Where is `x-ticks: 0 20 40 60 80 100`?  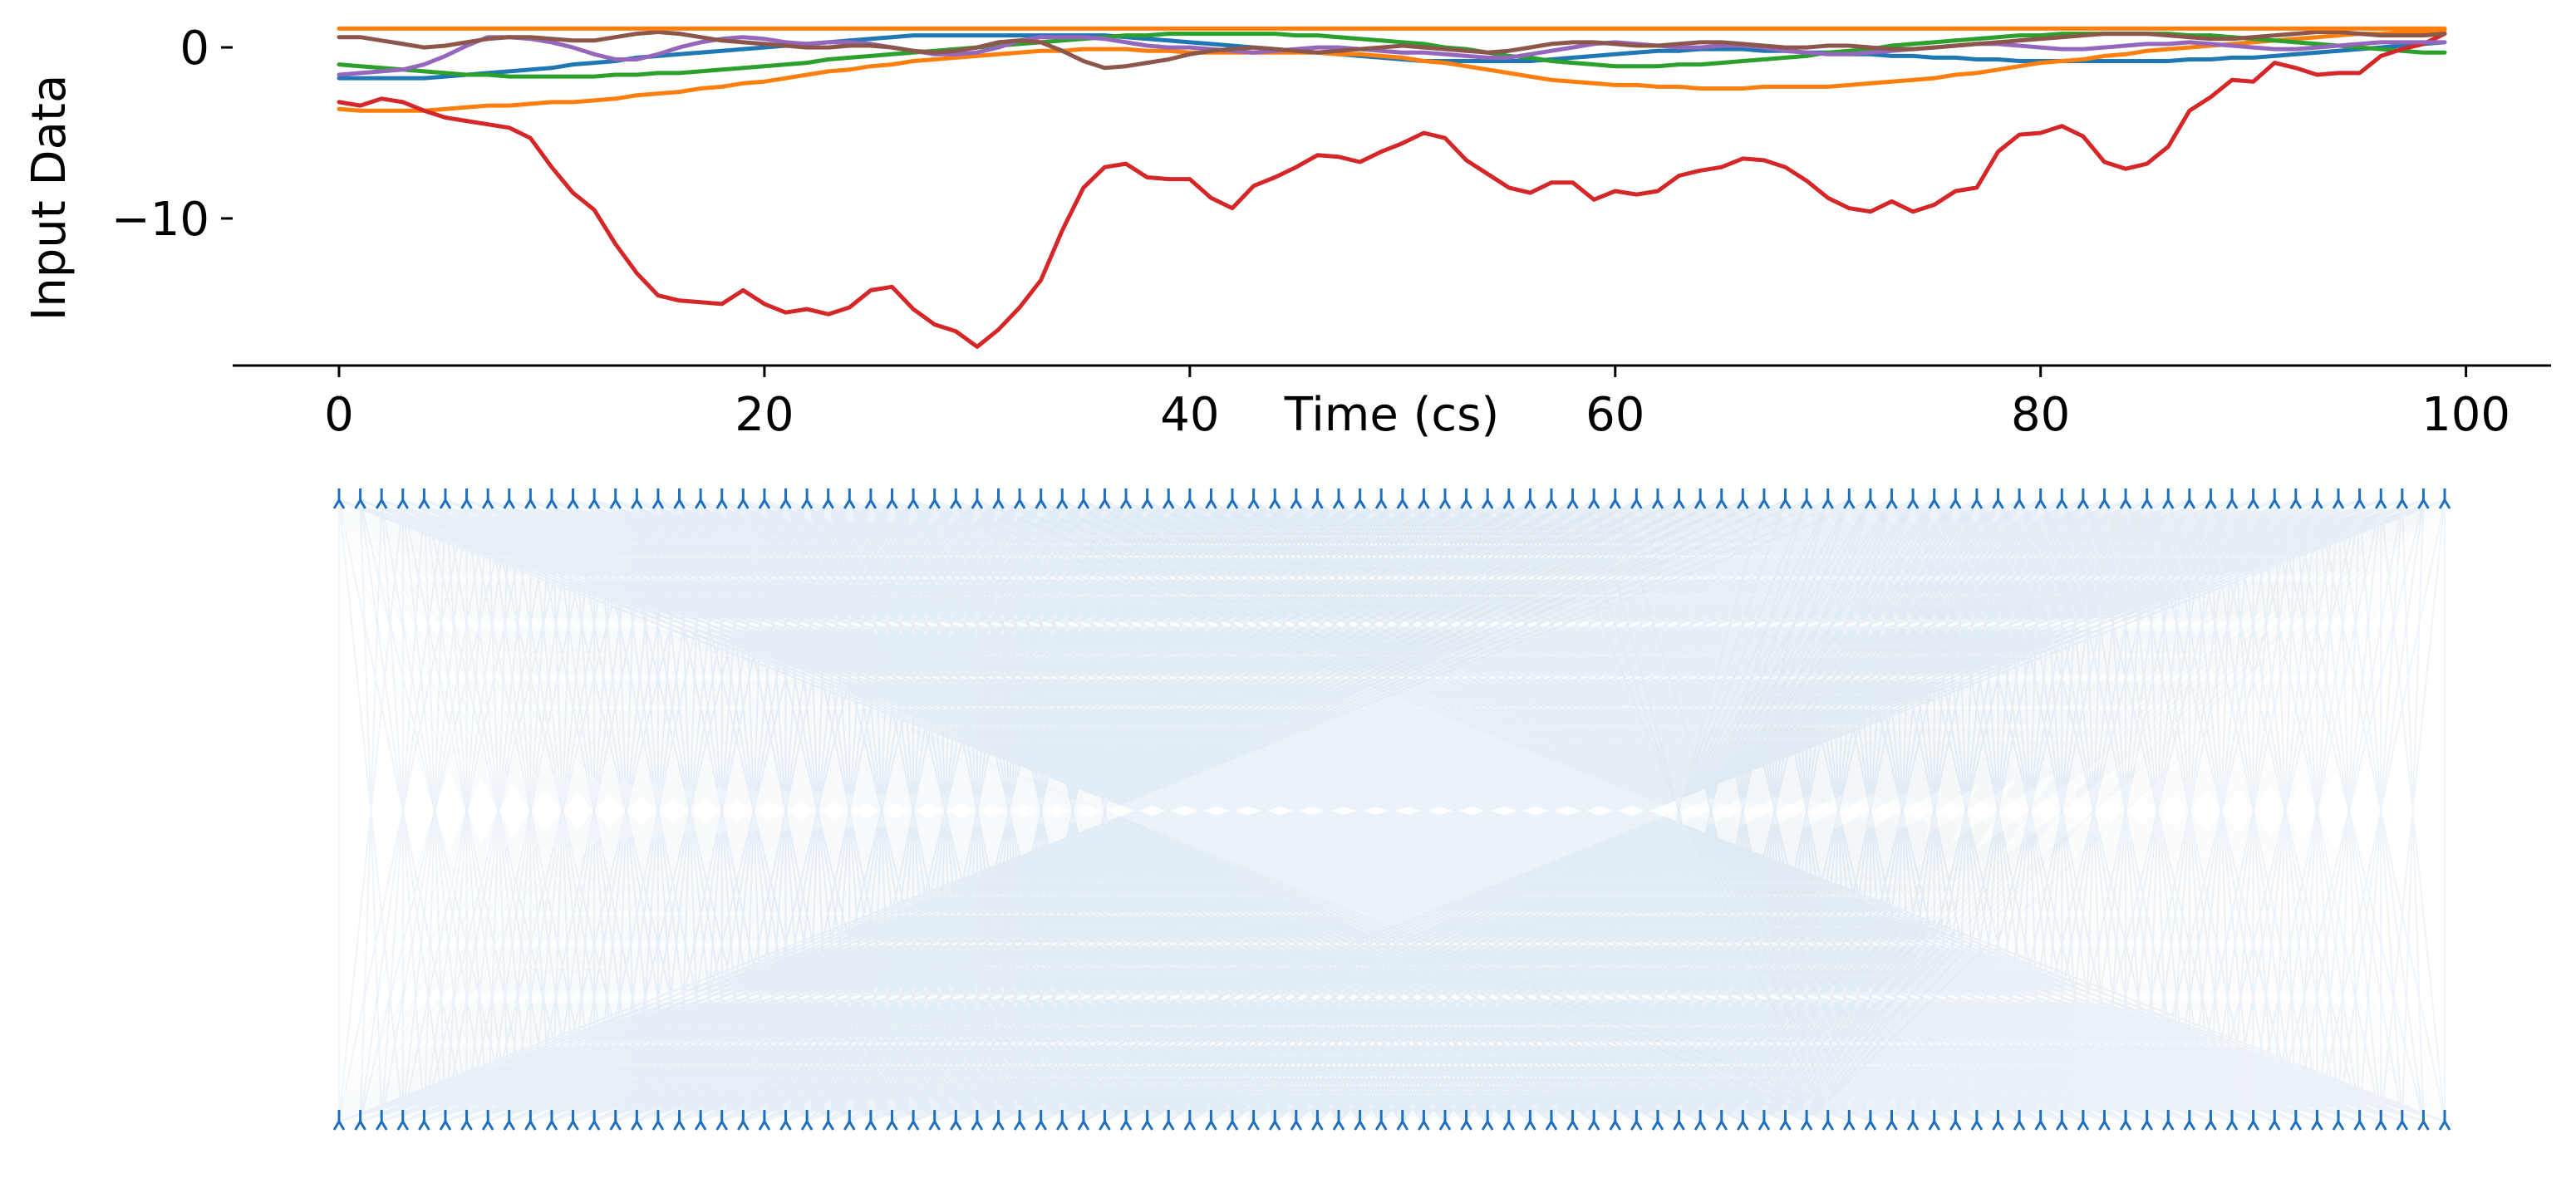 x-ticks: 0 20 40 60 80 100 is located at coordinates (1417, 404).